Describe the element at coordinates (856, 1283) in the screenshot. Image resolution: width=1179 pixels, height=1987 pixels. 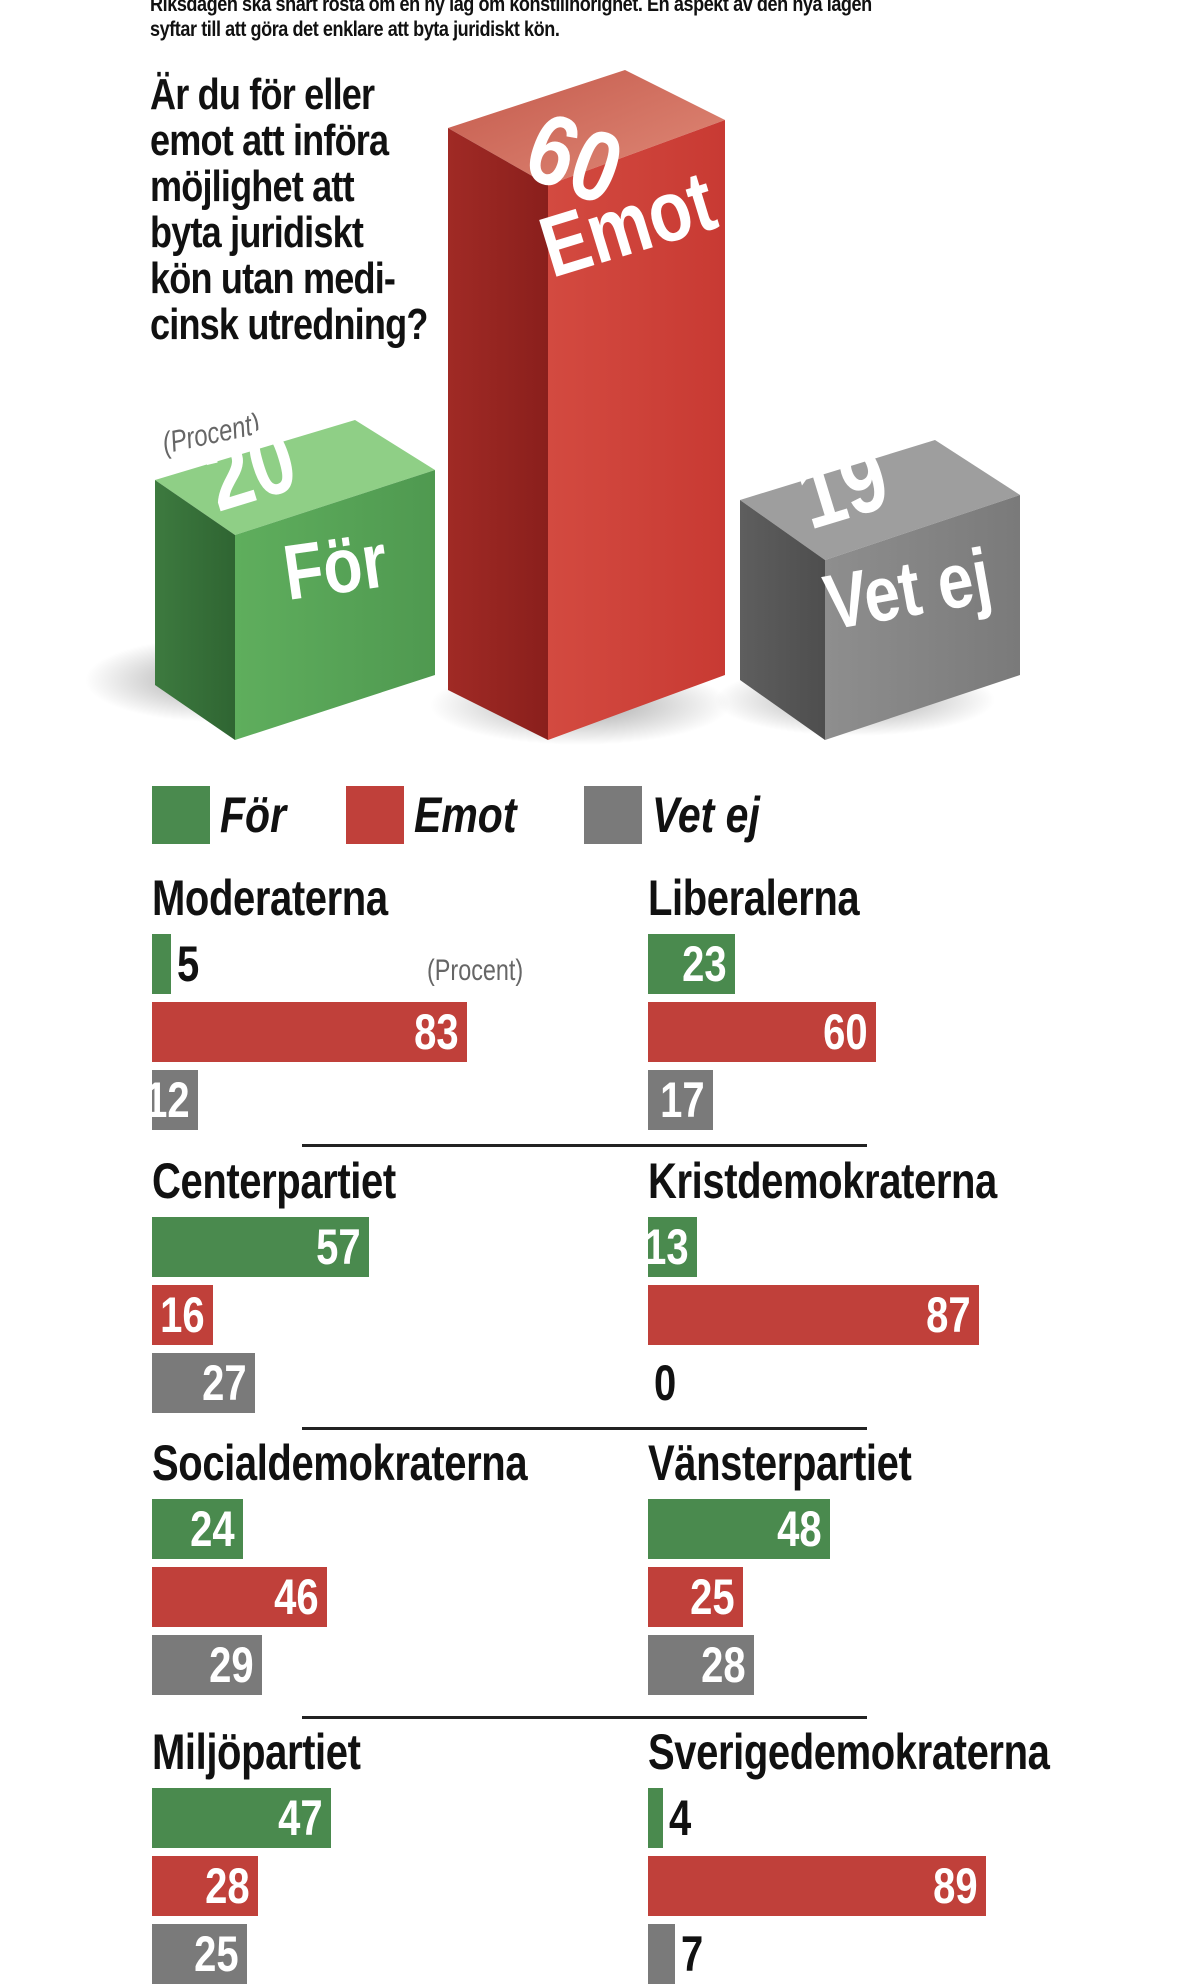
I see `party-block: Kristdemokraterna 13 87 0` at that location.